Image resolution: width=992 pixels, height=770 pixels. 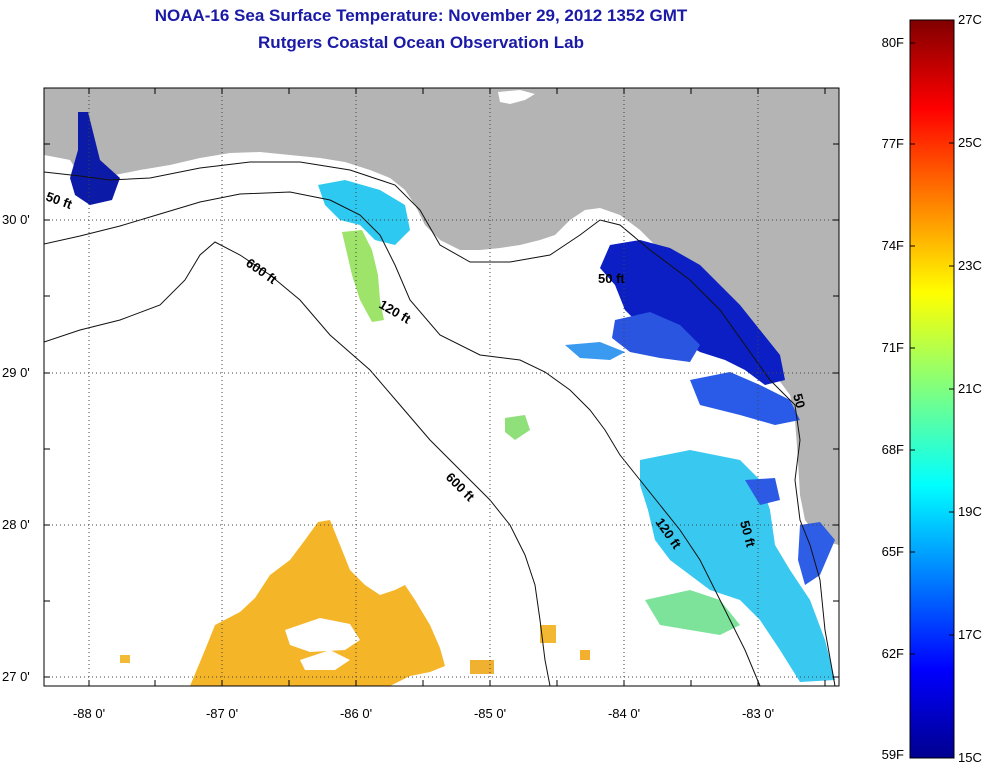 What do you see at coordinates (970, 265) in the screenshot?
I see `cb-c-23: 23C` at bounding box center [970, 265].